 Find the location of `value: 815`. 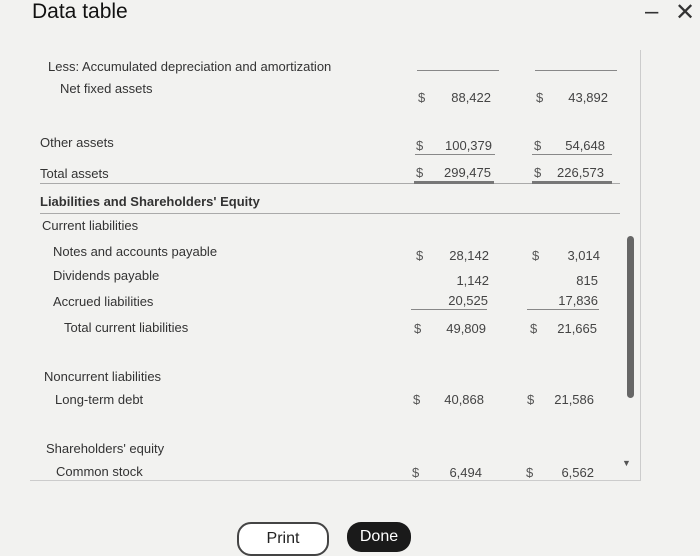

value: 815 is located at coordinates (587, 280).